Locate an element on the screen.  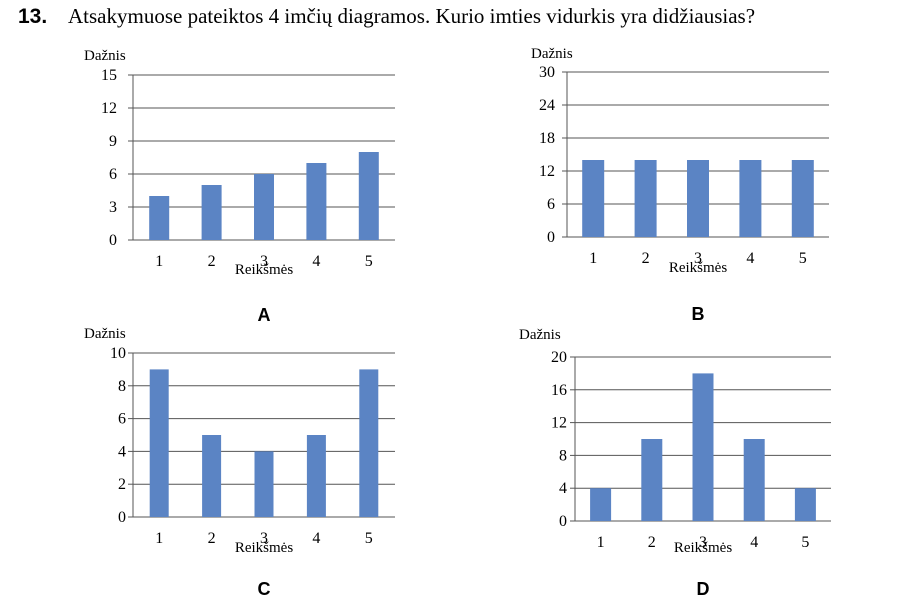
chart-d-ytick-label: 16 is located at coordinates (559, 390).